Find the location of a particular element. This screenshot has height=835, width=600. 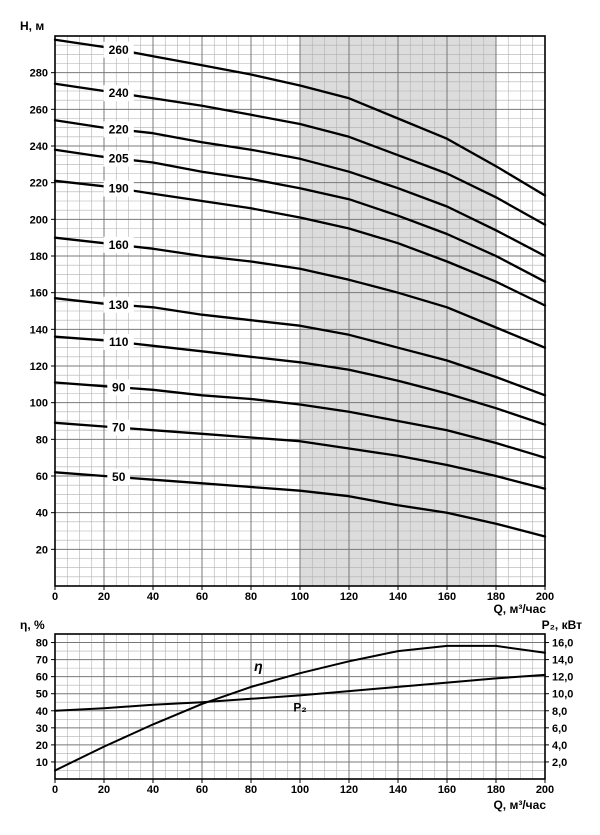

curve-label-160: 160 is located at coordinates (119, 245).